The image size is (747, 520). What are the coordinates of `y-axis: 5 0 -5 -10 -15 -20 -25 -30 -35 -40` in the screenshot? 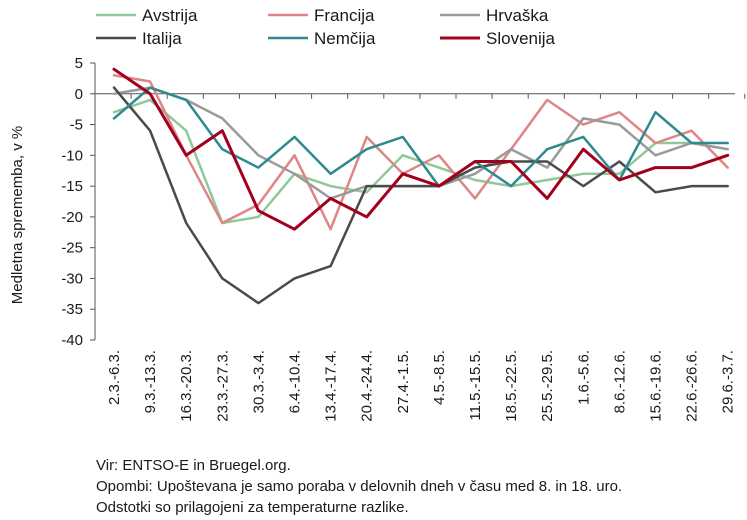 It's located at (78, 202).